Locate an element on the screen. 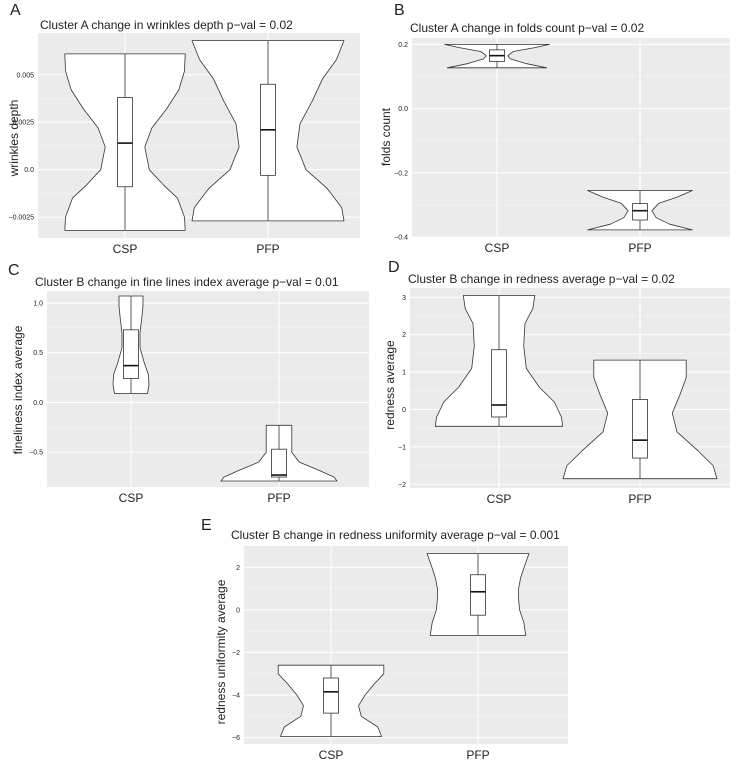 Image resolution: width=736 pixels, height=766 pixels. y-axis-label: fineliness index average is located at coordinates (18, 389).